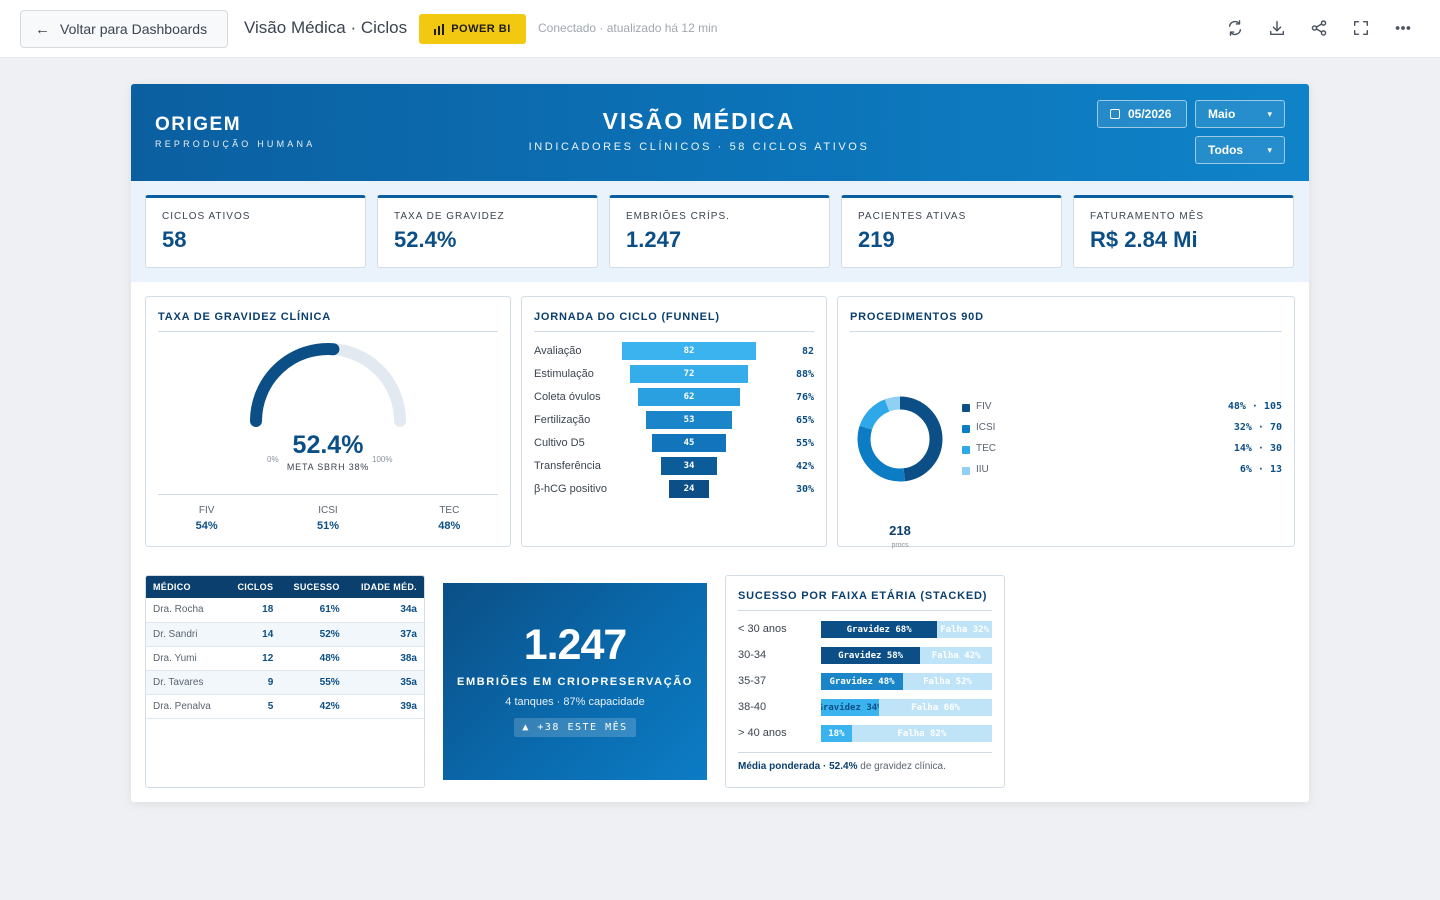 Image resolution: width=1440 pixels, height=900 pixels. I want to click on stacked-row: > 40 anos 18% Falha 82%, so click(865, 733).